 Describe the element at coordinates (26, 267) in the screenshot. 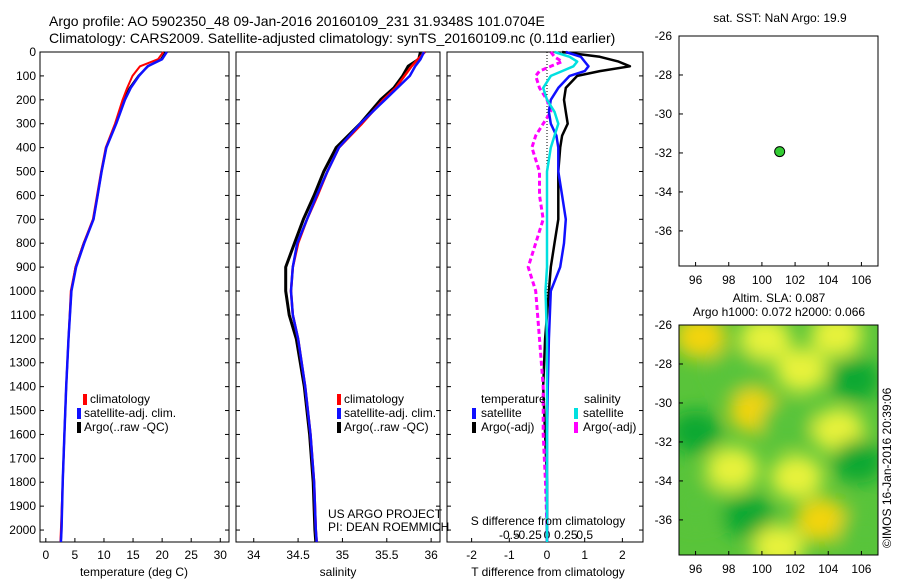

I see `depth-tick-label: 900` at that location.